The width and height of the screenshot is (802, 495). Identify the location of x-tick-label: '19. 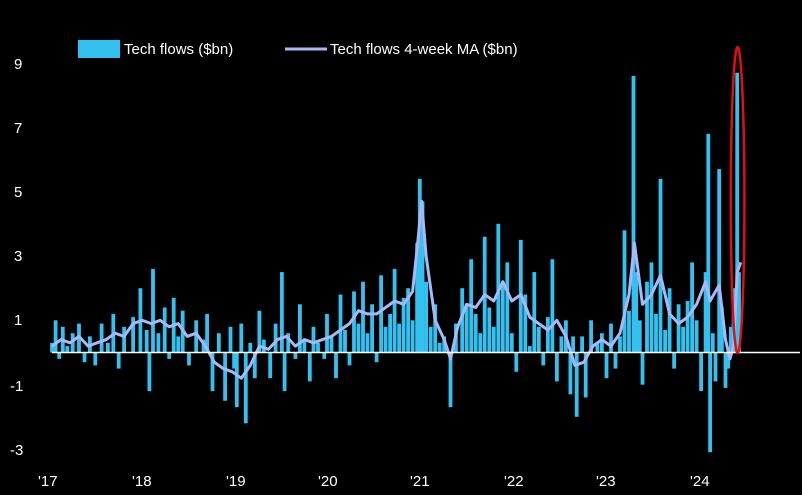
(236, 481).